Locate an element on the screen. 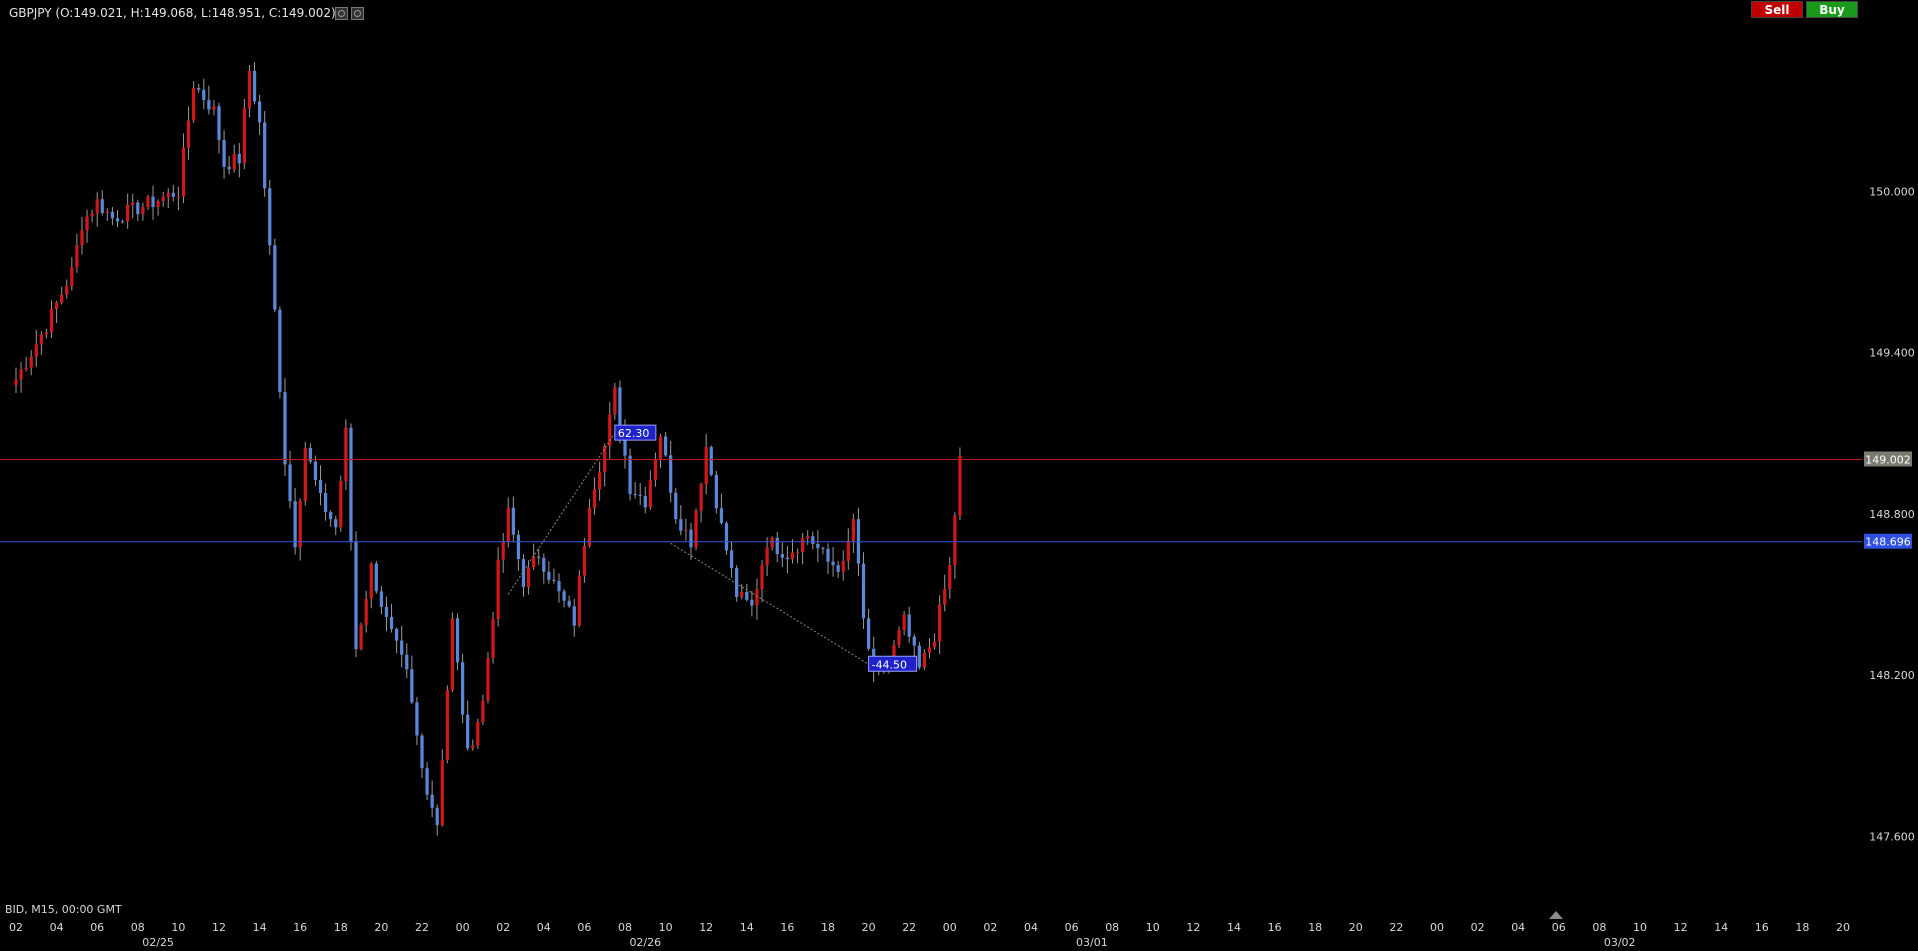 Image resolution: width=1918 pixels, height=951 pixels. measure-label-text: -44.50 is located at coordinates (889, 664).